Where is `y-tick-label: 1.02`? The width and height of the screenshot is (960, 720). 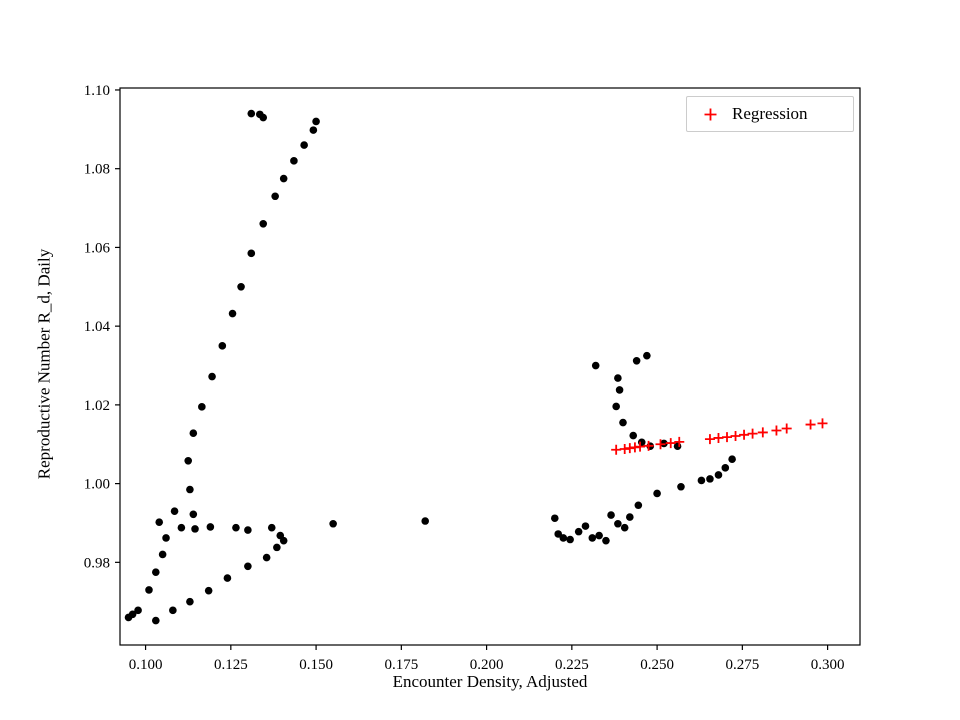 y-tick-label: 1.02 is located at coordinates (97, 406).